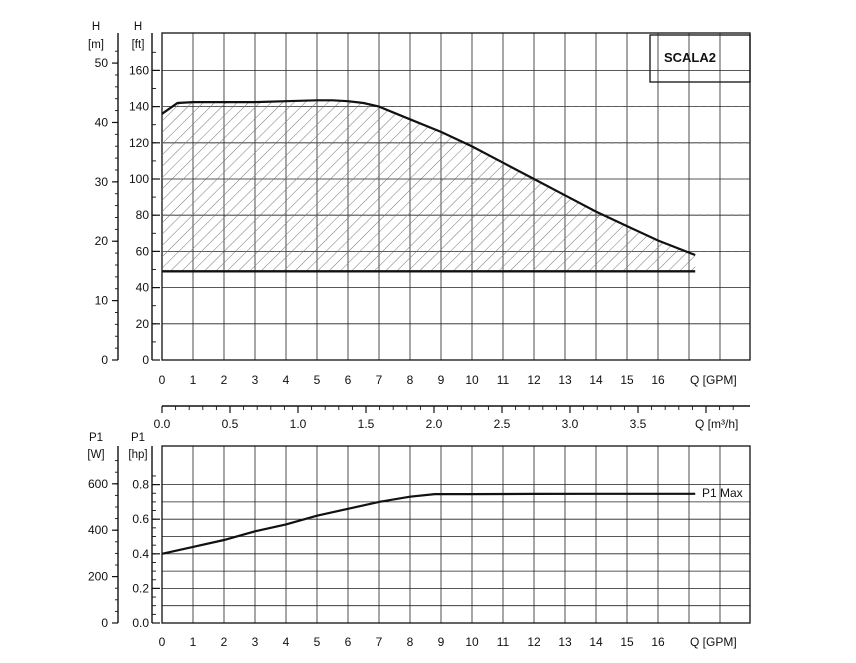 This screenshot has width=856, height=663. Describe the element at coordinates (713, 642) in the screenshot. I see `bottom-x-axis-label: Q [GPM]` at that location.